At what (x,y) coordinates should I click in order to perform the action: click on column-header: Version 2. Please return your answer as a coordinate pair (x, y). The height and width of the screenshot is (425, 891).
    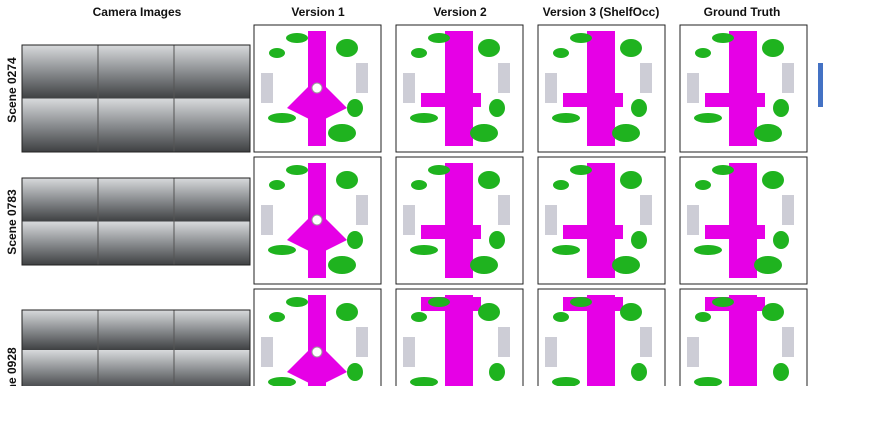
    Looking at the image, I should click on (460, 12).